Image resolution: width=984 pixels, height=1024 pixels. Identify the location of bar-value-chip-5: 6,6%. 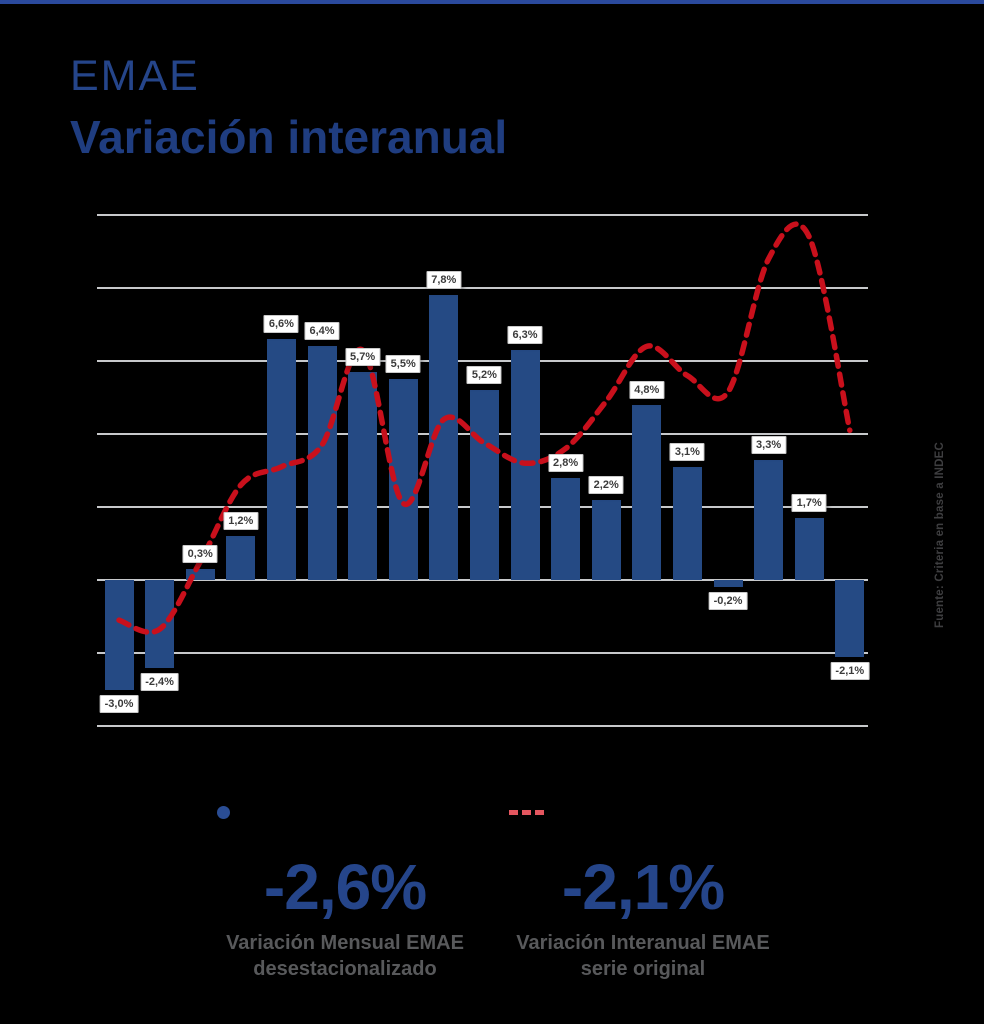
(281, 324).